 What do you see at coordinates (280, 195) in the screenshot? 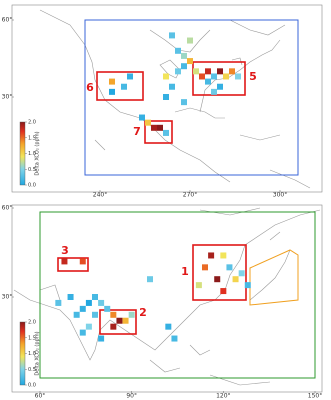
I see `lon-tick-label: 300°` at bounding box center [280, 195].